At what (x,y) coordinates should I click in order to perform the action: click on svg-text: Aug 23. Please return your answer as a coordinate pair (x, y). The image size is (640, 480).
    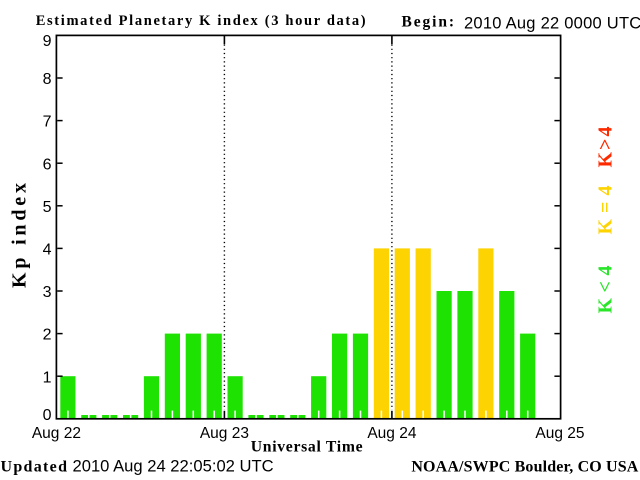
    Looking at the image, I should click on (224, 433).